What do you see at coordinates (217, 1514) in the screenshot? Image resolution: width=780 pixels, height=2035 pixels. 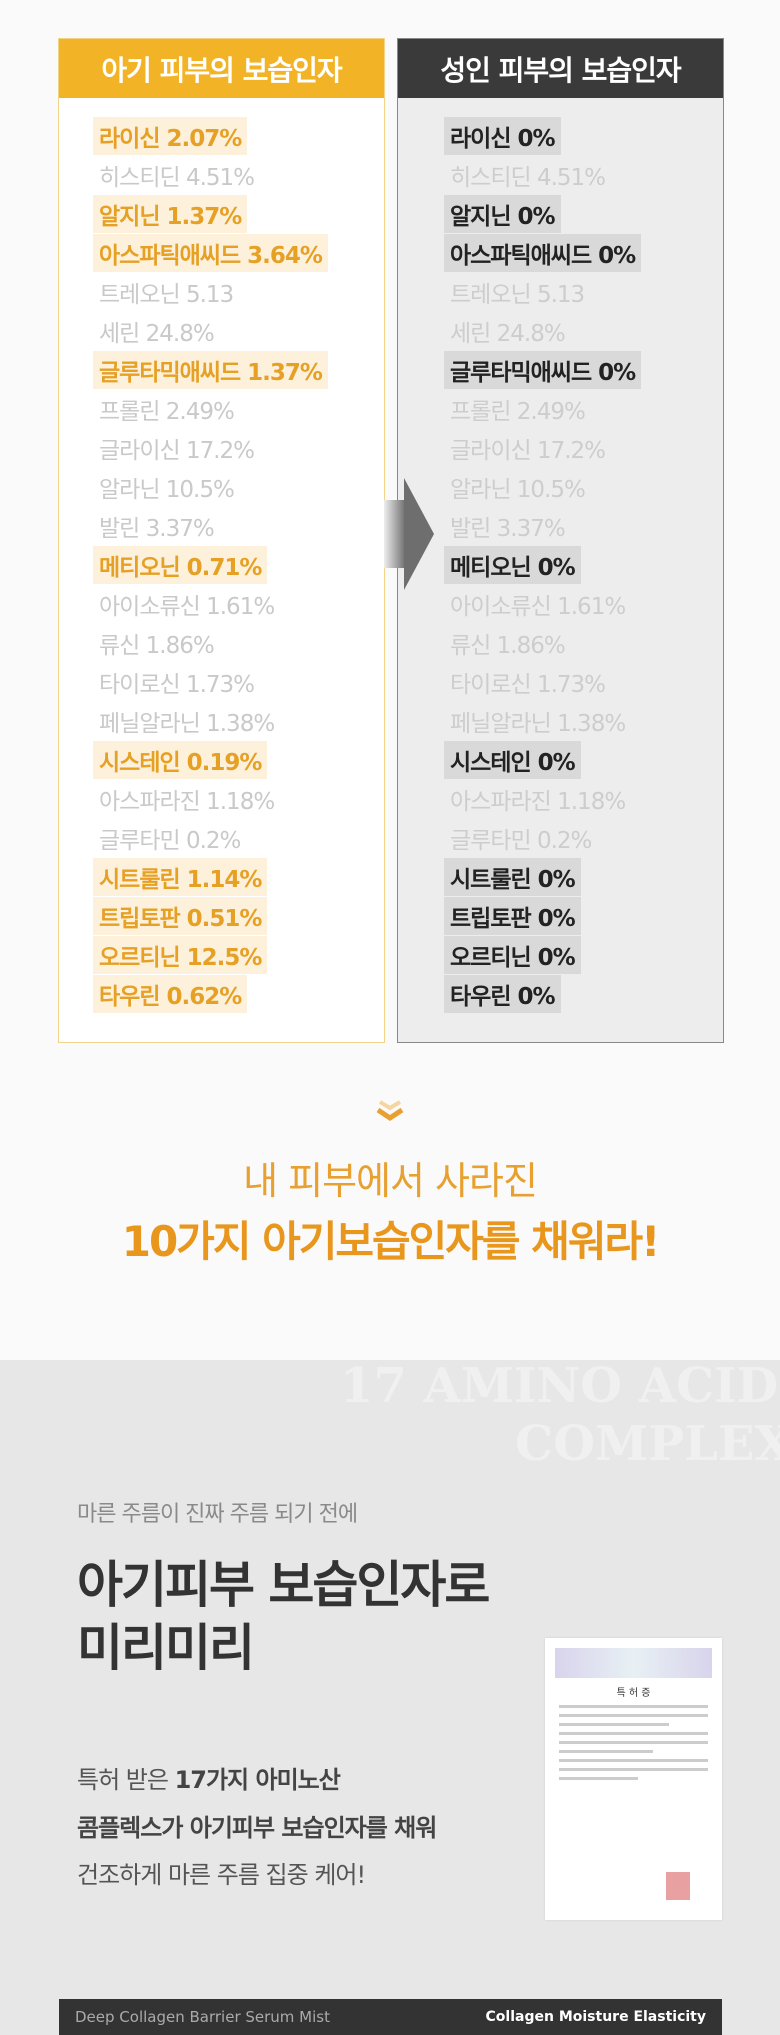 I see `section-subtitle: 마른 주름이 진짜 주름 되기 전에` at bounding box center [217, 1514].